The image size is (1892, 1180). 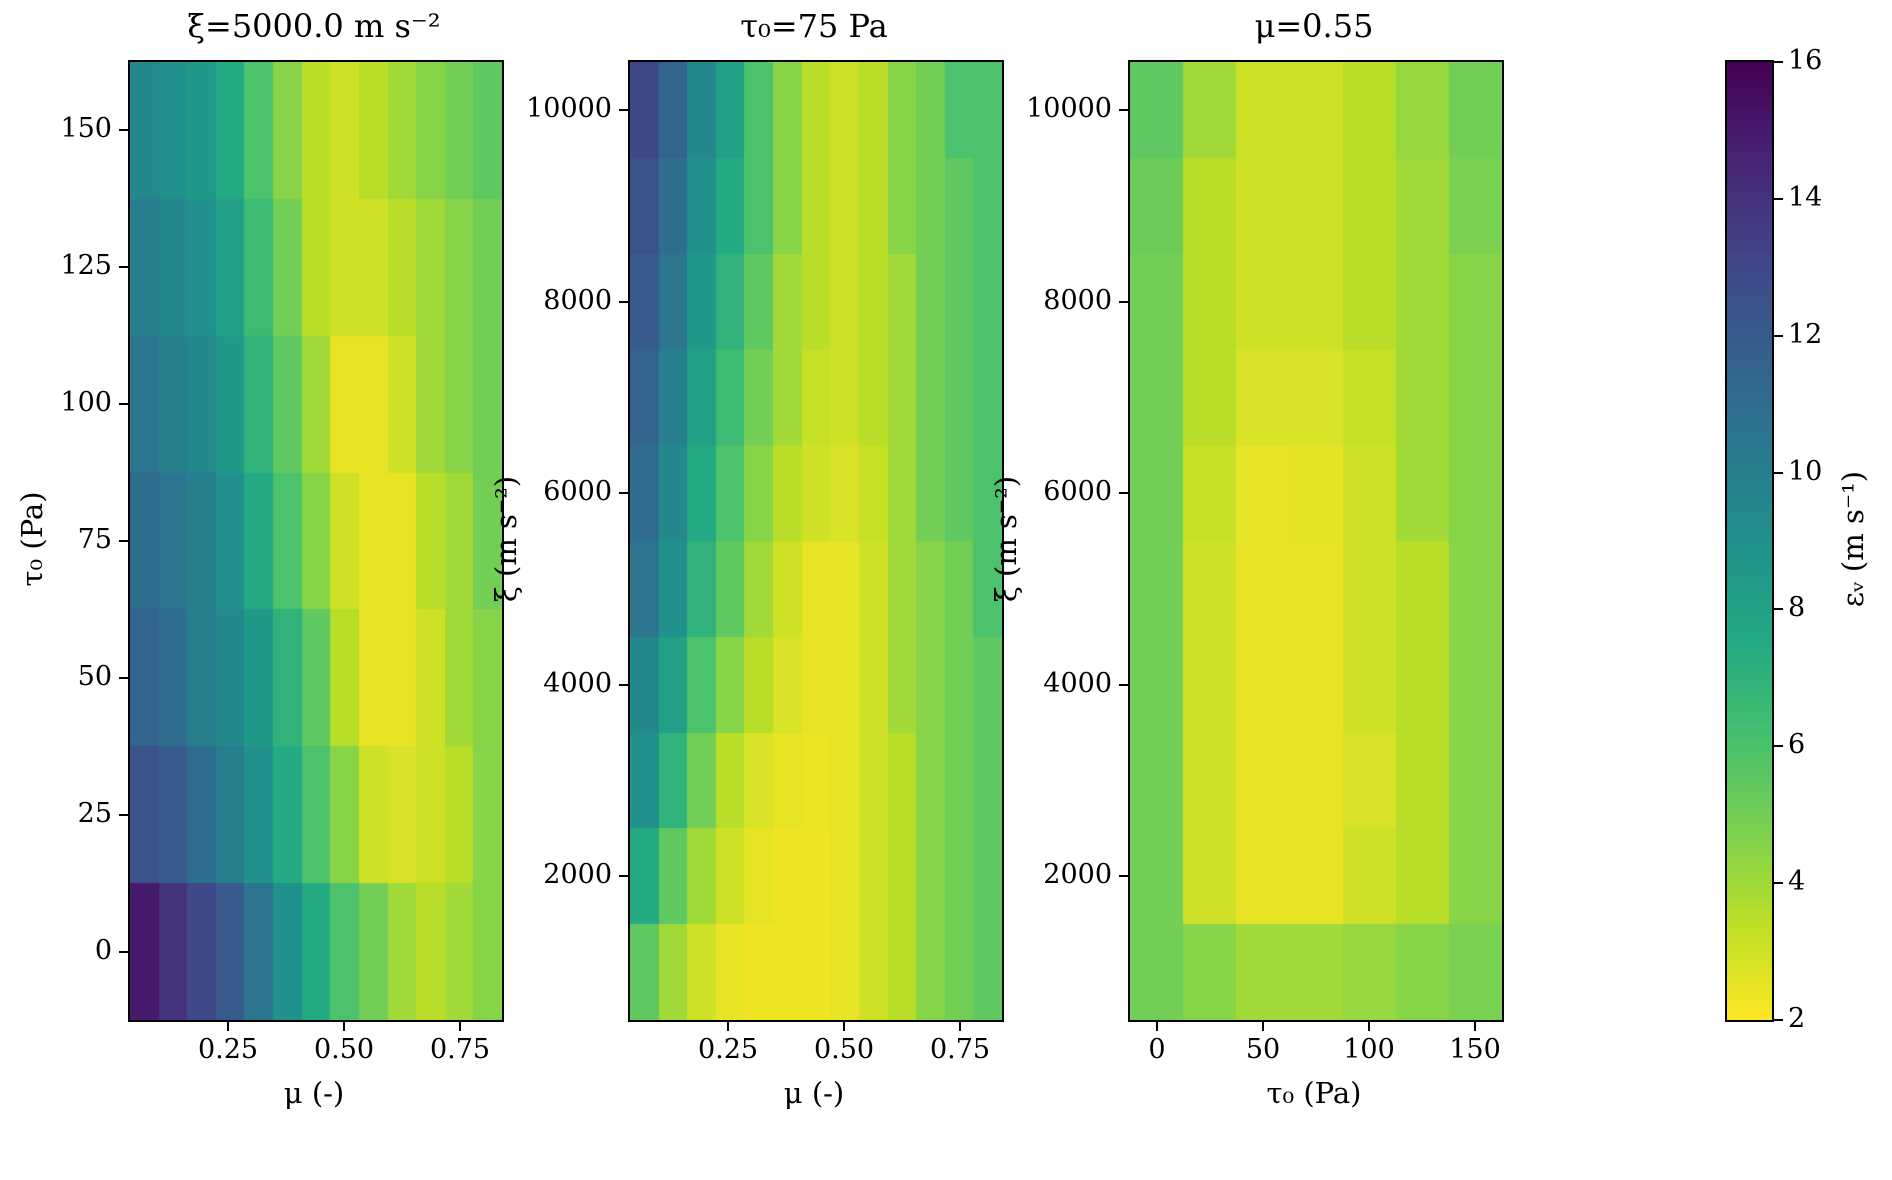 I want to click on panel-1-x-axis-label: μ (-), so click(x=314, y=1093).